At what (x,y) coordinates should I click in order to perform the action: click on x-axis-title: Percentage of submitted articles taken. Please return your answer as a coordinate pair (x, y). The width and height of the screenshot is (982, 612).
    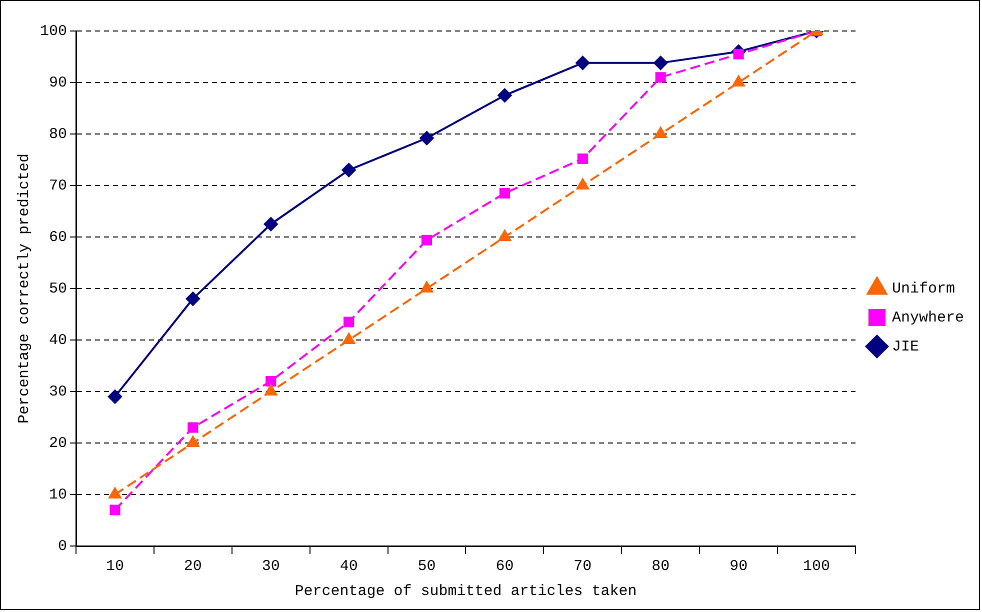
    Looking at the image, I should click on (465, 591).